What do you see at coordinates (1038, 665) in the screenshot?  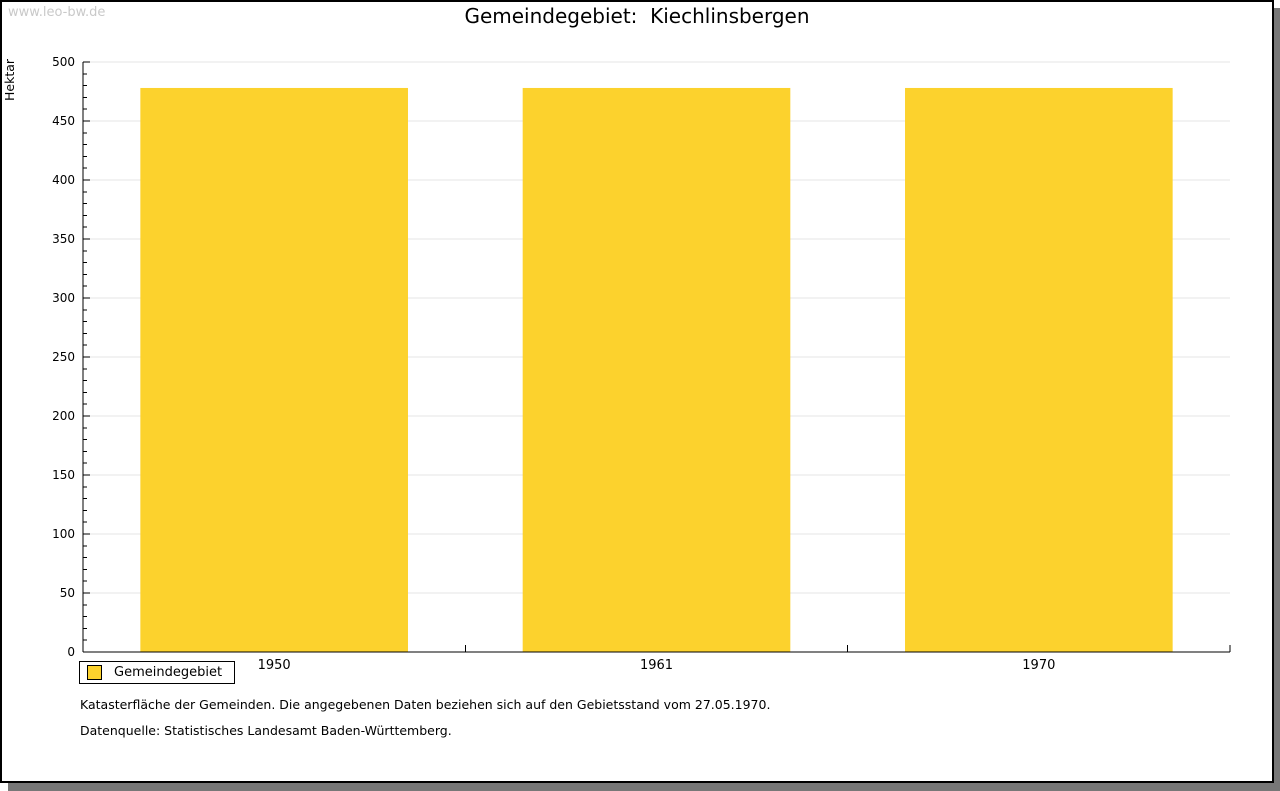 I see `x-tick-label: 1970` at bounding box center [1038, 665].